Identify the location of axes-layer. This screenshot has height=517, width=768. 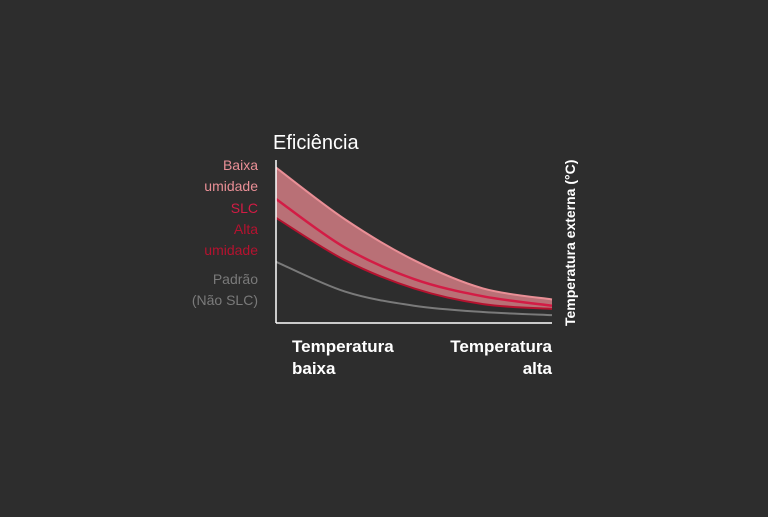
(413, 242).